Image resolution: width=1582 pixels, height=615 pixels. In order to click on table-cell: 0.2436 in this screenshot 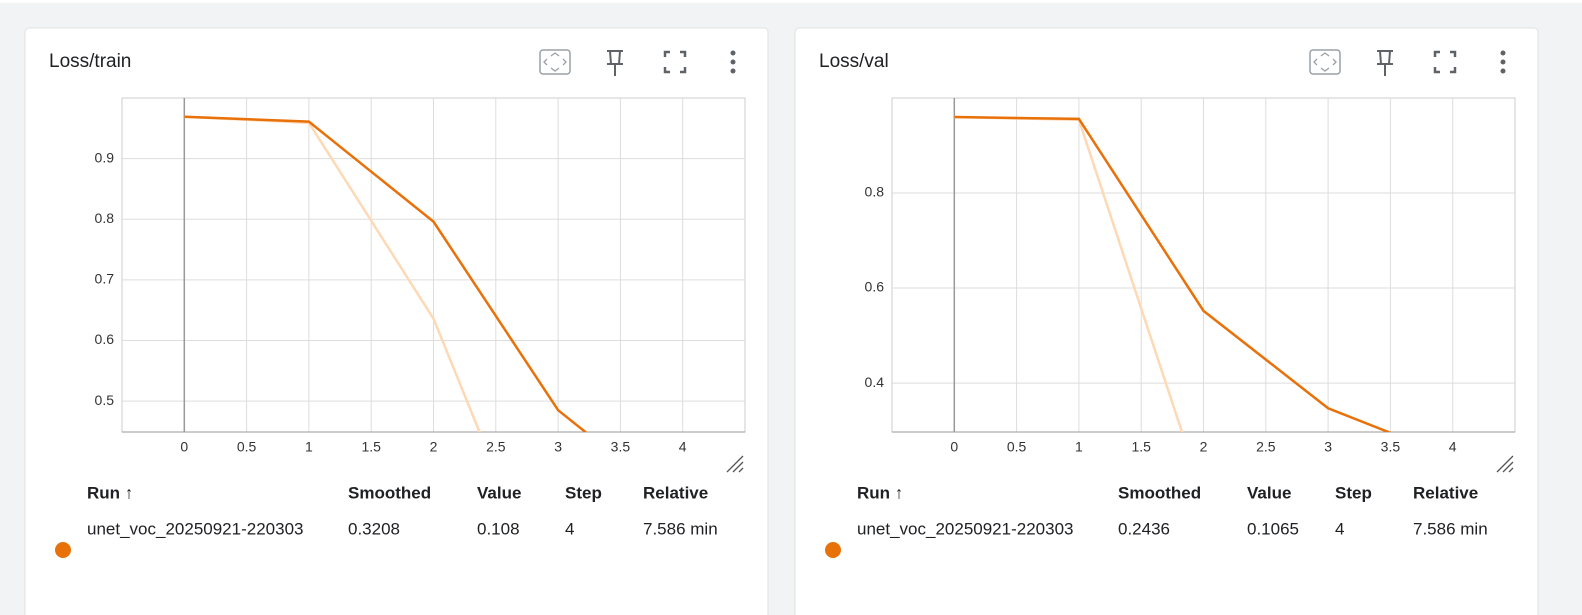, I will do `click(1144, 528)`.